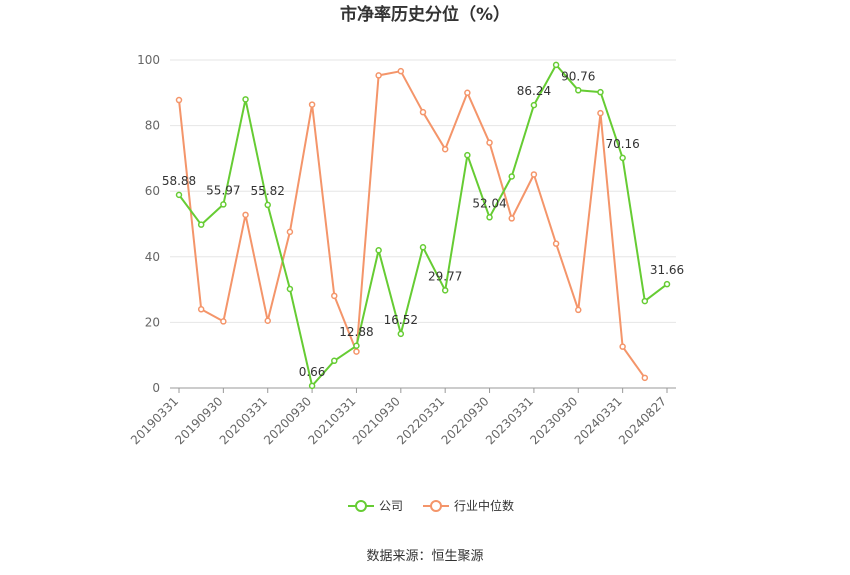 This screenshot has width=850, height=575. What do you see at coordinates (179, 181) in the screenshot?
I see `data-label: 58.88` at bounding box center [179, 181].